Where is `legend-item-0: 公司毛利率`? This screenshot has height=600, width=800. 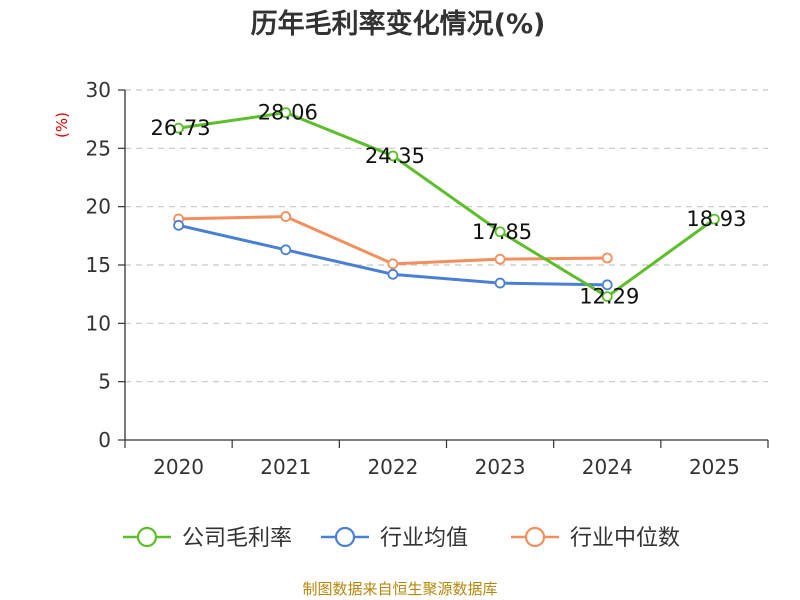
legend-item-0: 公司毛利率 is located at coordinates (207, 538).